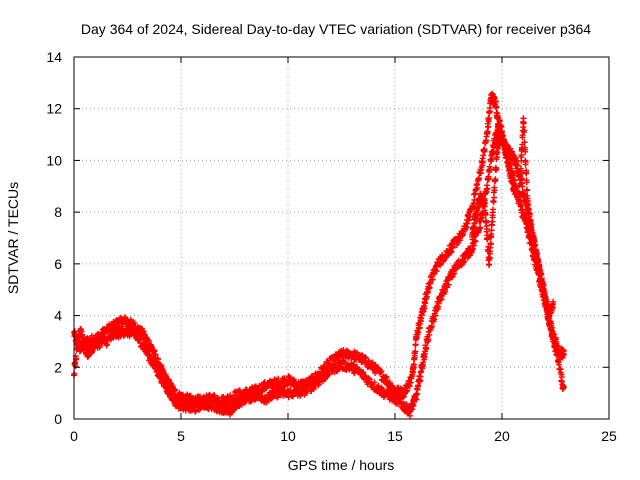  Describe the element at coordinates (74, 436) in the screenshot. I see `x-tick-label: 0` at that location.